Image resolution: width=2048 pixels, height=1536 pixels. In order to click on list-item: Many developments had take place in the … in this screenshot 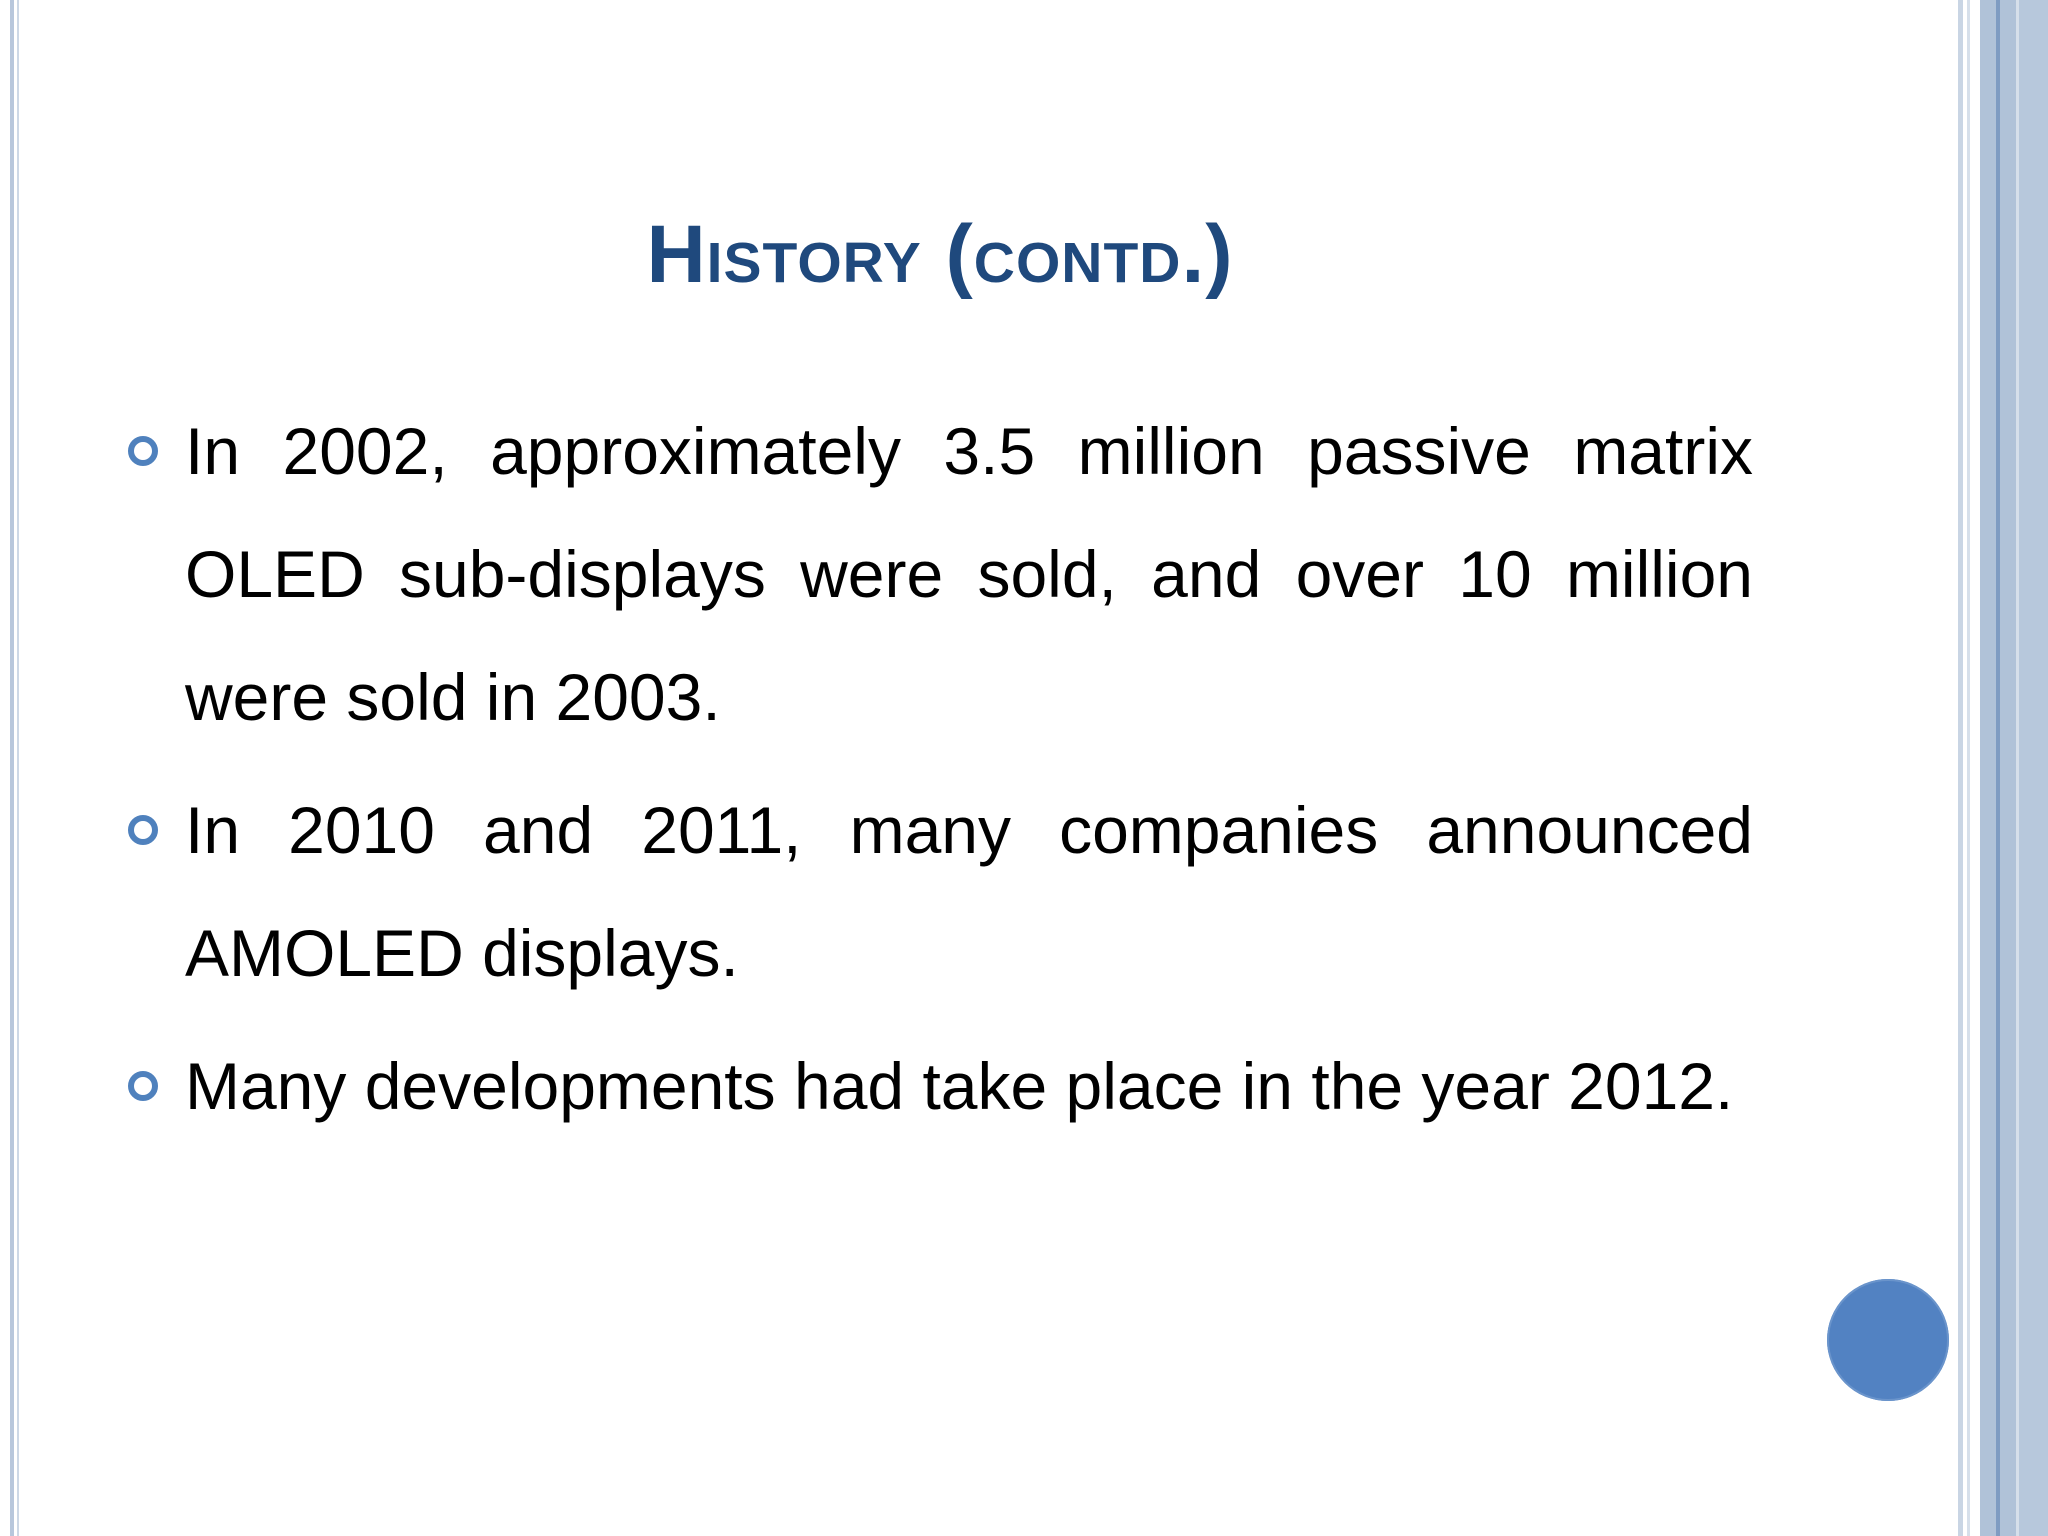, I will do `click(940, 1086)`.